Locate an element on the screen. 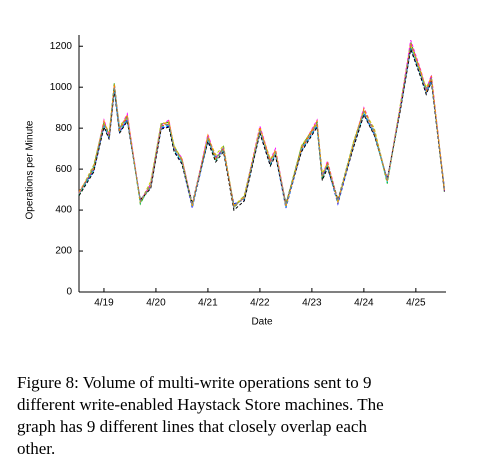  x-tick-label: 4/25 is located at coordinates (416, 303).